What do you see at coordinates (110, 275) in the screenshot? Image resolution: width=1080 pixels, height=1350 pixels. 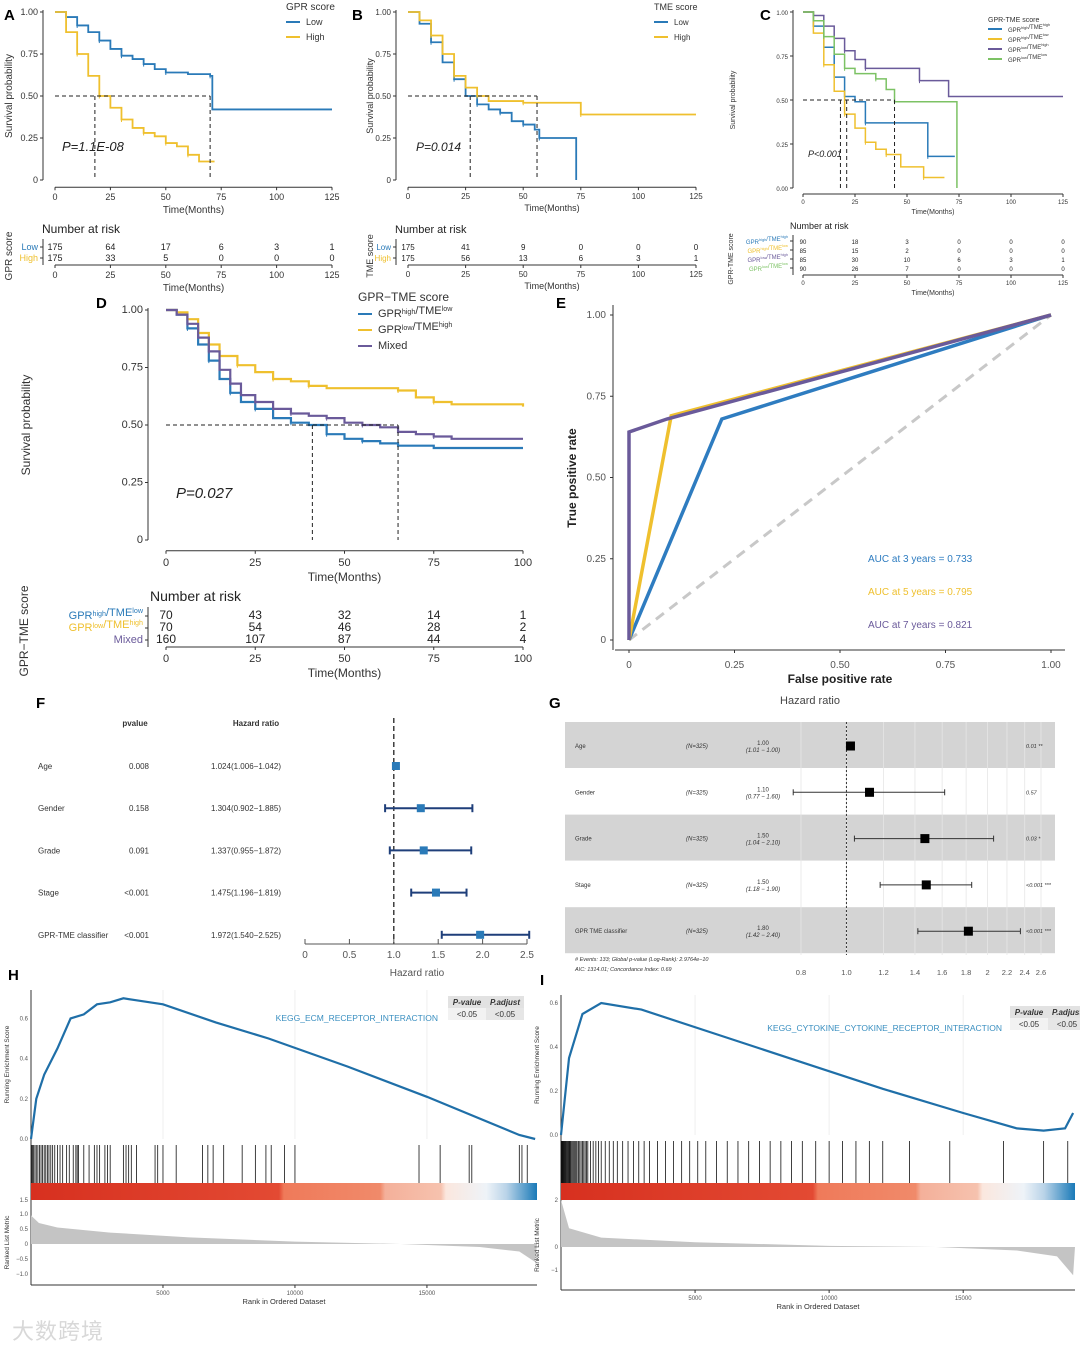 I see `text-part: 25` at bounding box center [110, 275].